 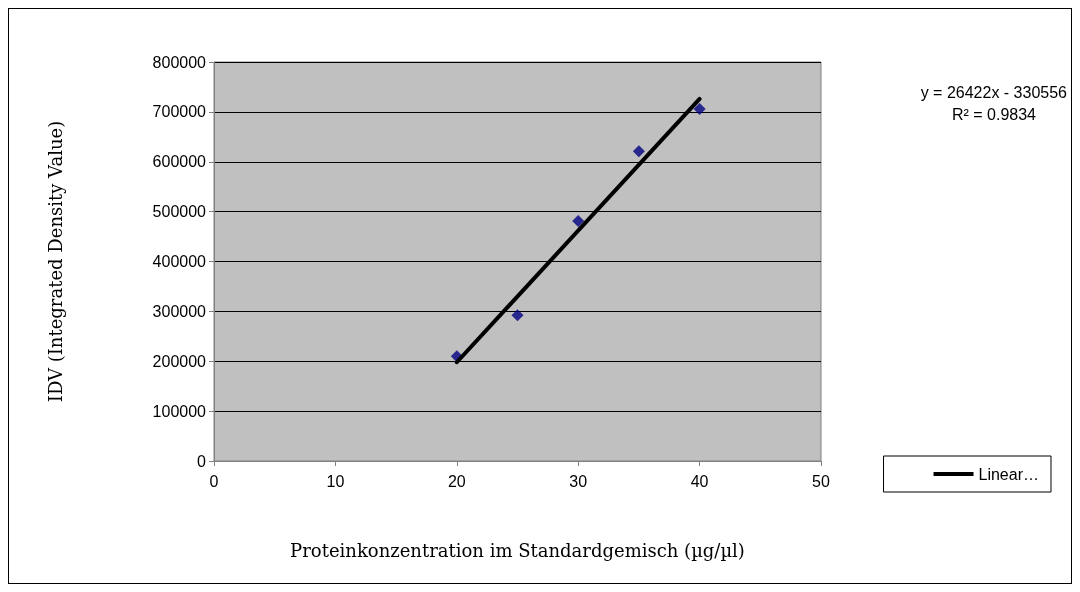 What do you see at coordinates (456, 481) in the screenshot?
I see `x-tick-label: 20` at bounding box center [456, 481].